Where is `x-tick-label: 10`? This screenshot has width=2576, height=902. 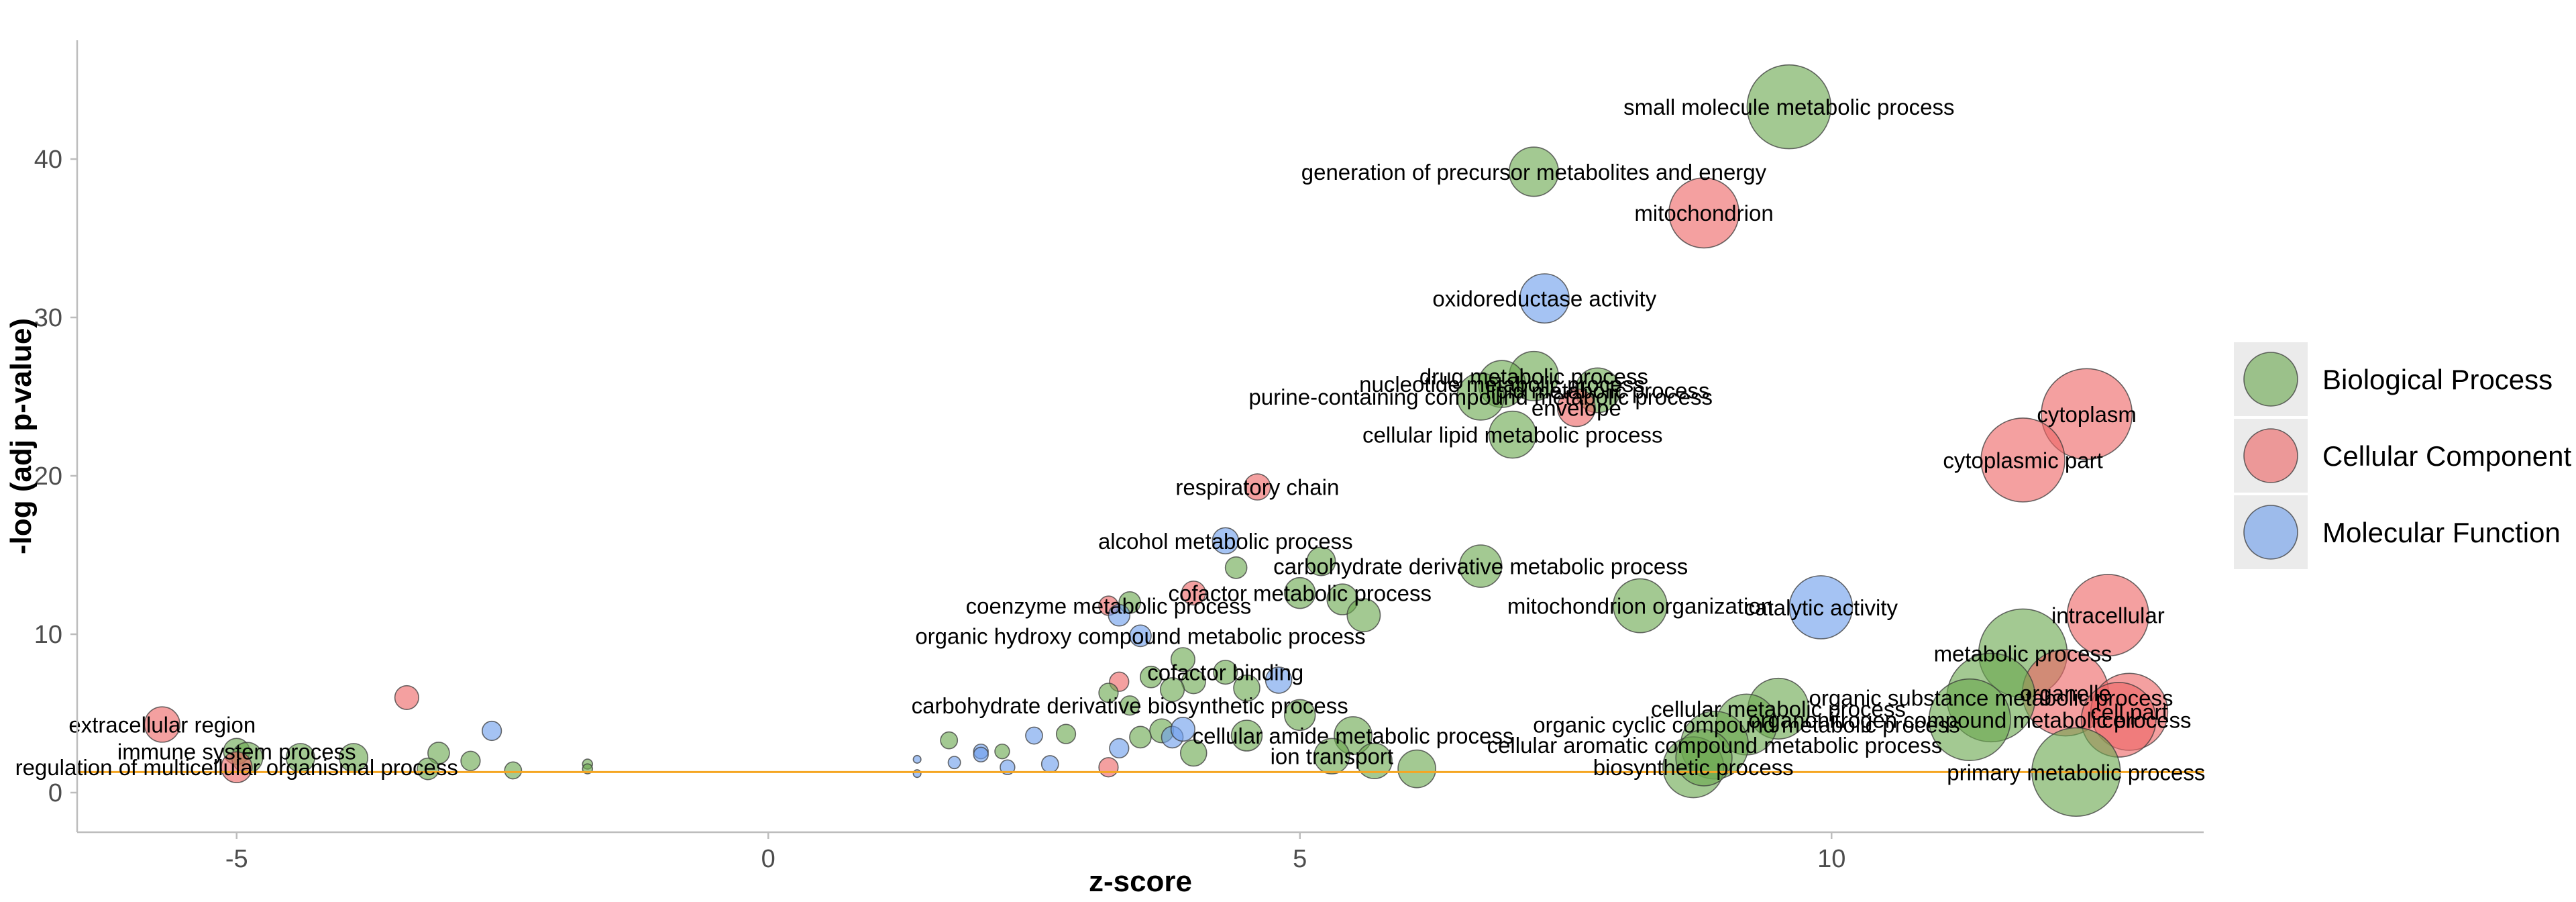
x-tick-label: 10 is located at coordinates (1831, 859).